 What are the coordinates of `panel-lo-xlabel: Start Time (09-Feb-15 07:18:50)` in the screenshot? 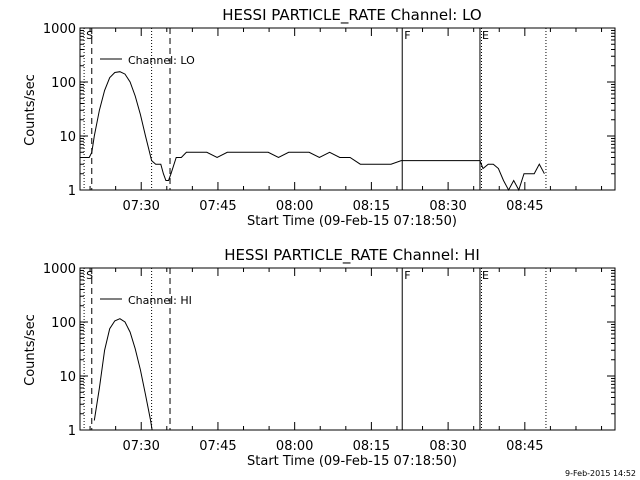 It's located at (352, 221).